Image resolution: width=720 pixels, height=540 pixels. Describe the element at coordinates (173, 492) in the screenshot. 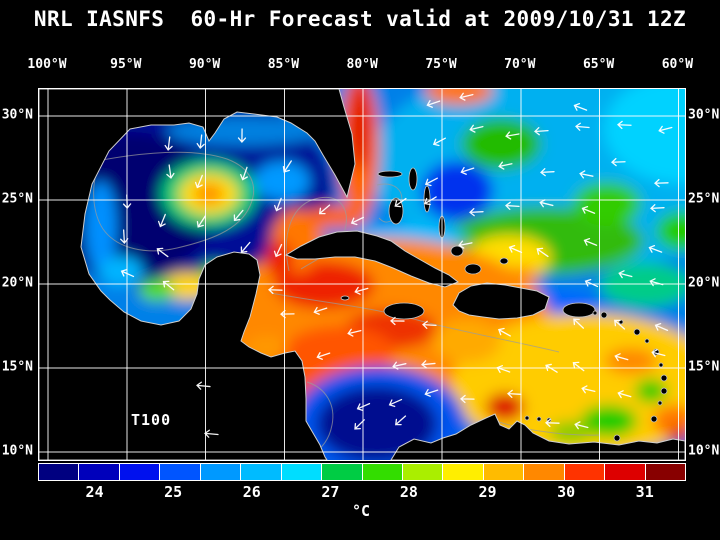

I see `colorbar-tick-label: 25` at that location.